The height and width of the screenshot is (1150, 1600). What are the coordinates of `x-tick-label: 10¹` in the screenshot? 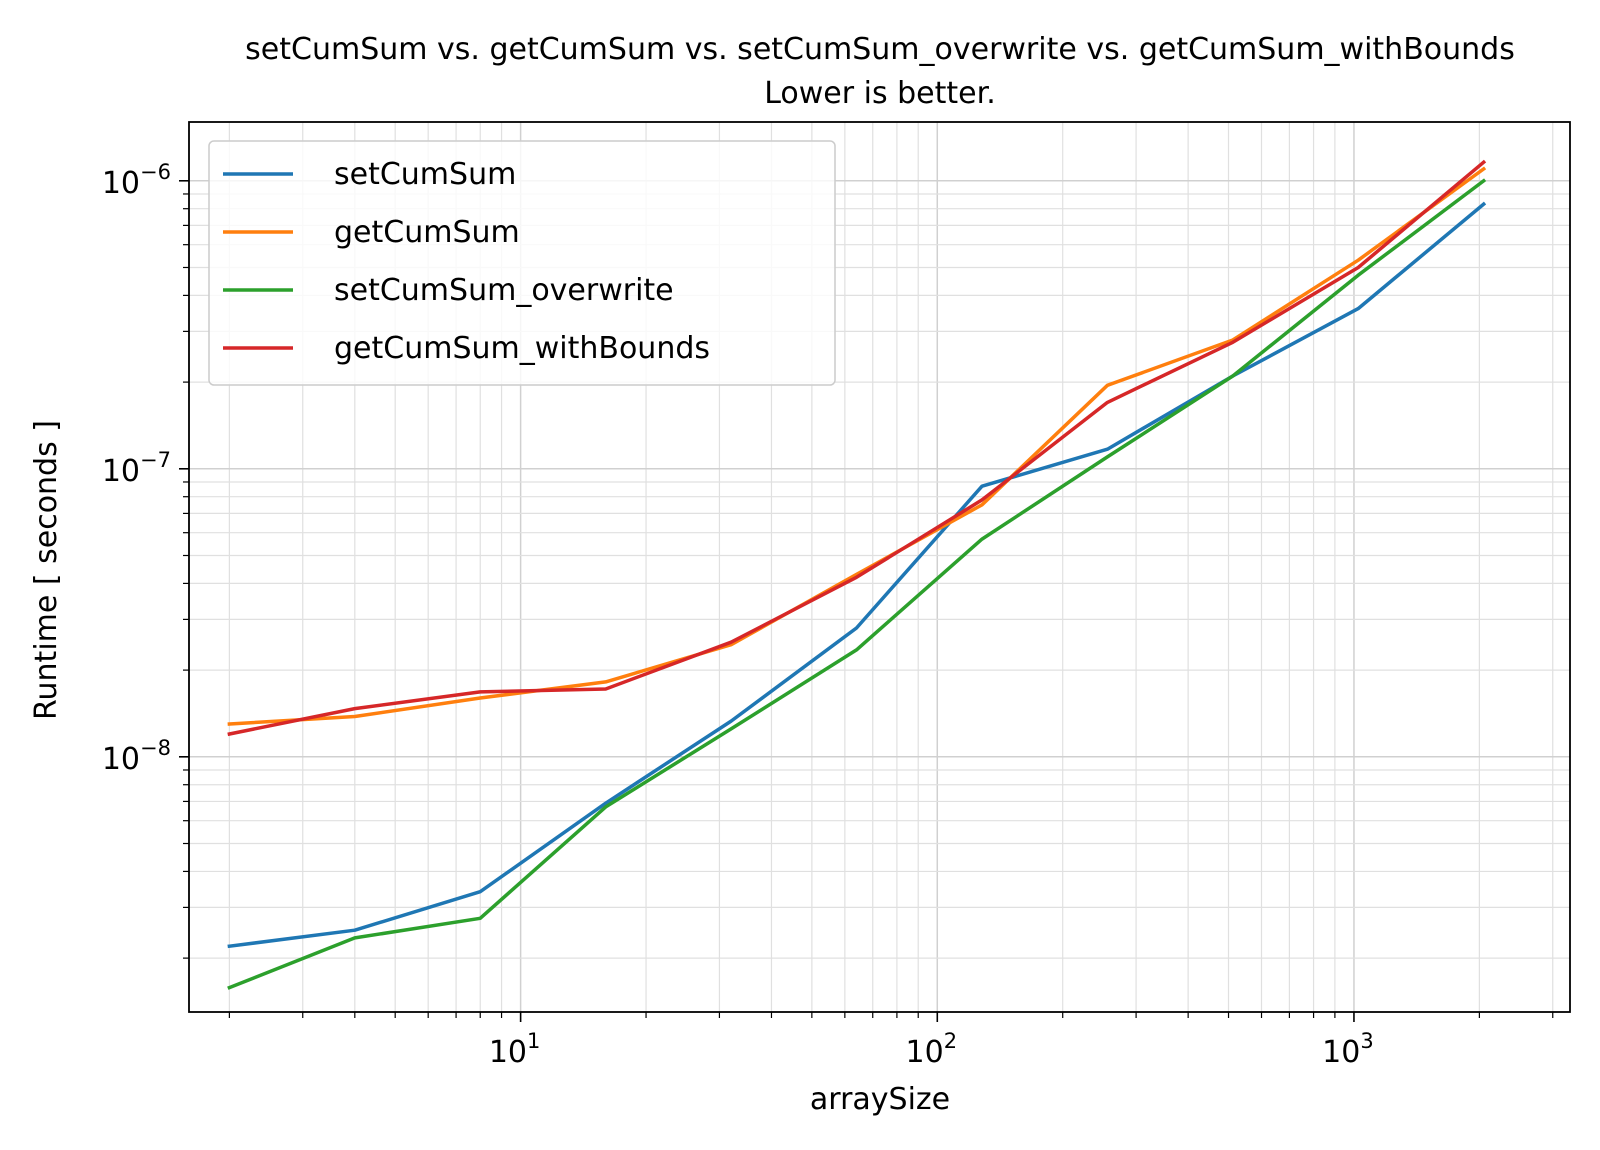 It's located at (515, 1049).